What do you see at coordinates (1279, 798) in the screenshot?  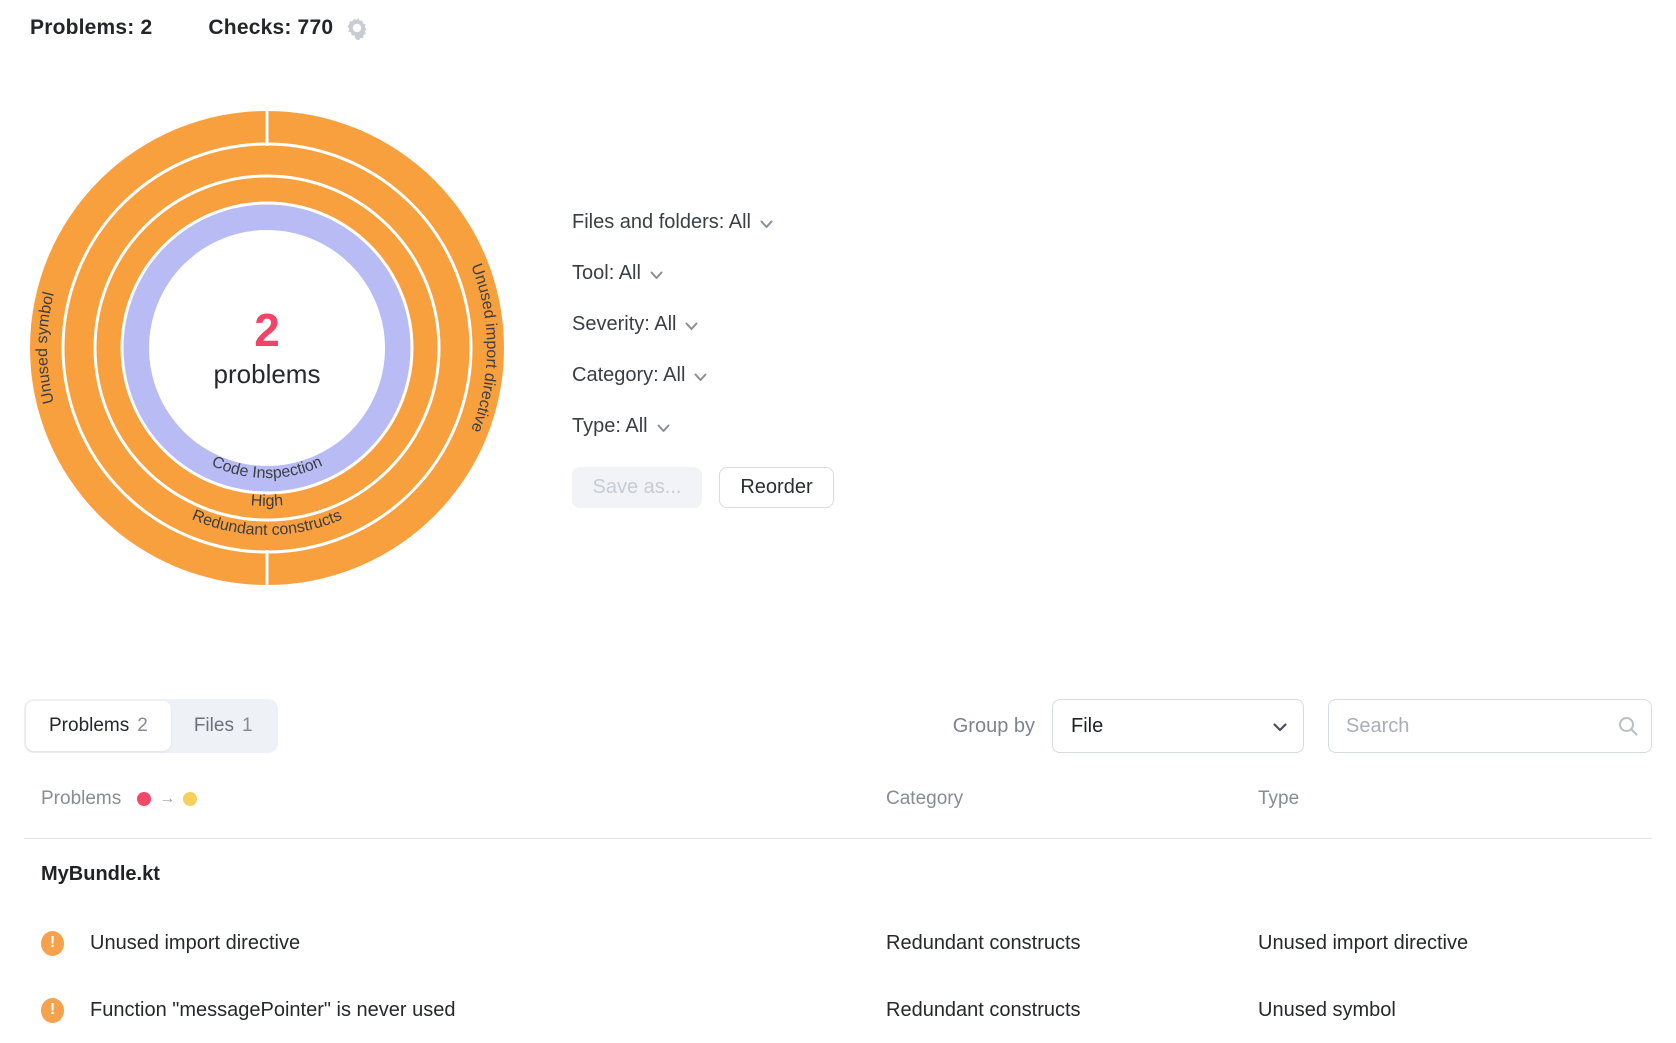 I see `column-type: Type` at bounding box center [1279, 798].